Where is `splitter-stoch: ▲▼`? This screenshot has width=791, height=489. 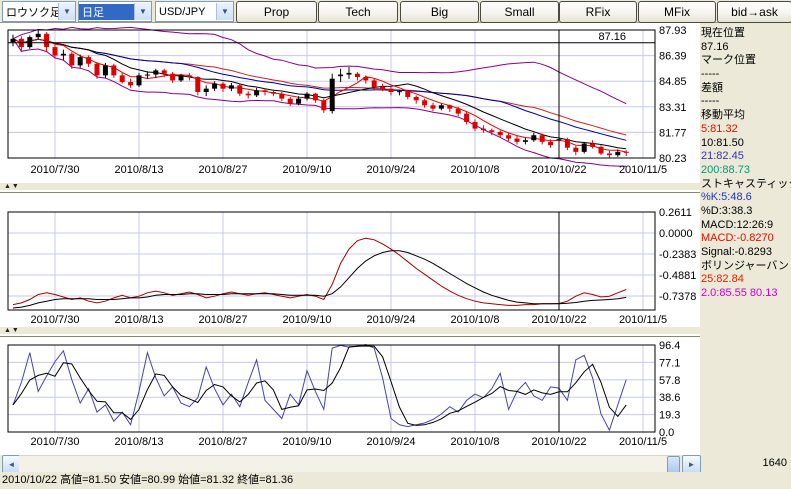 splitter-stoch: ▲▼ is located at coordinates (350, 332).